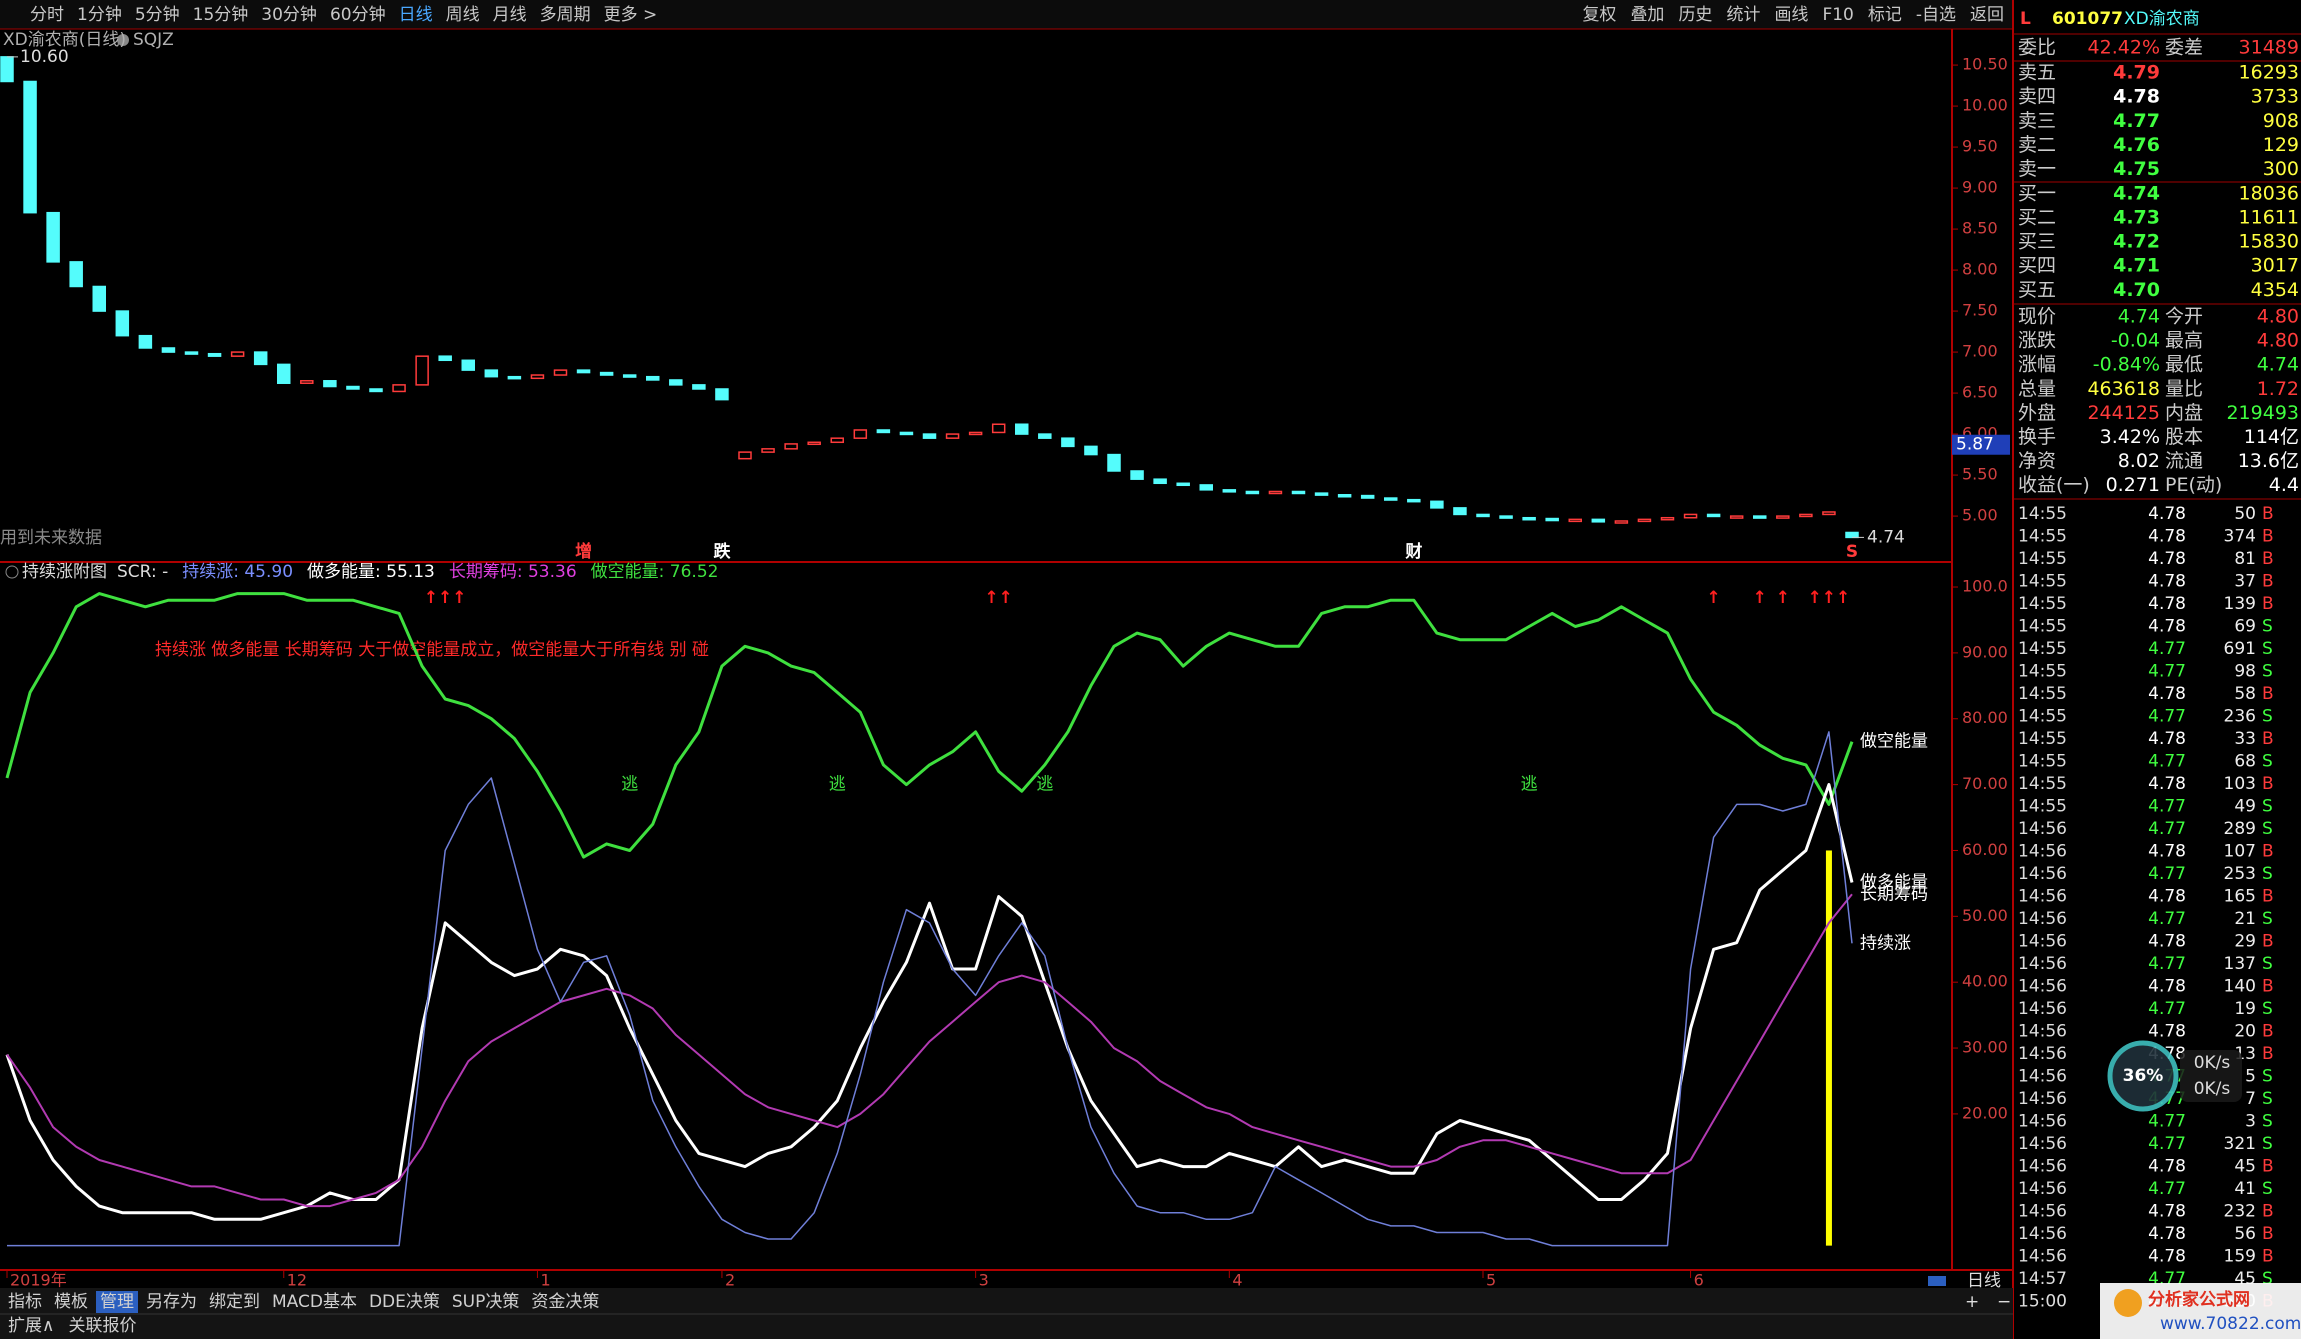  I want to click on trade-volume: 232, so click(2240, 1212).